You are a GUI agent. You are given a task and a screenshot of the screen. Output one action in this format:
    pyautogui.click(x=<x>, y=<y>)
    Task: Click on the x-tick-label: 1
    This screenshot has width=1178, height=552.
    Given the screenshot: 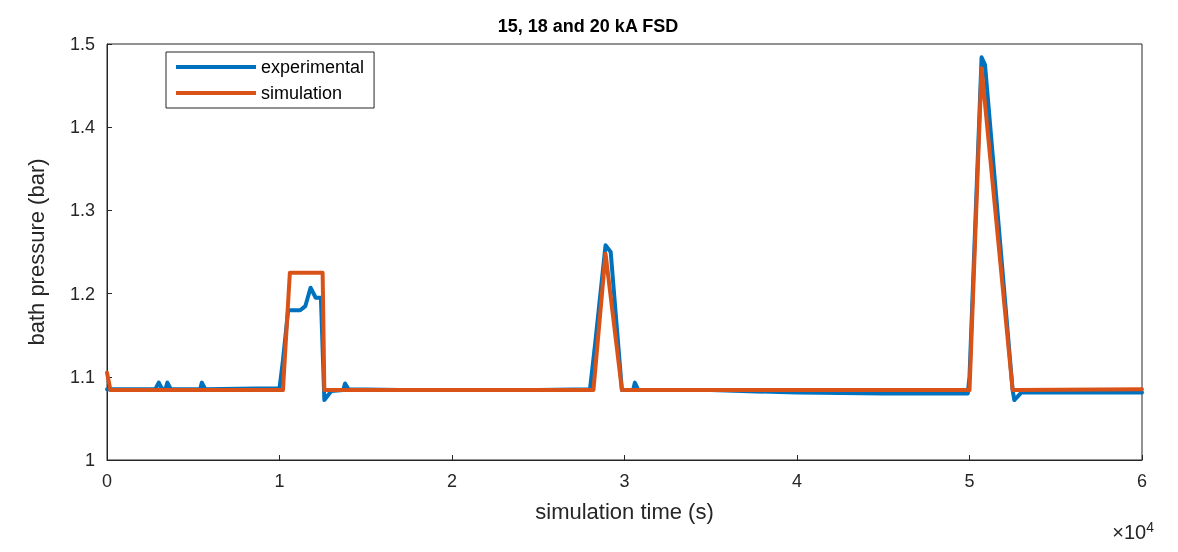 What is the action you would take?
    pyautogui.click(x=279, y=481)
    